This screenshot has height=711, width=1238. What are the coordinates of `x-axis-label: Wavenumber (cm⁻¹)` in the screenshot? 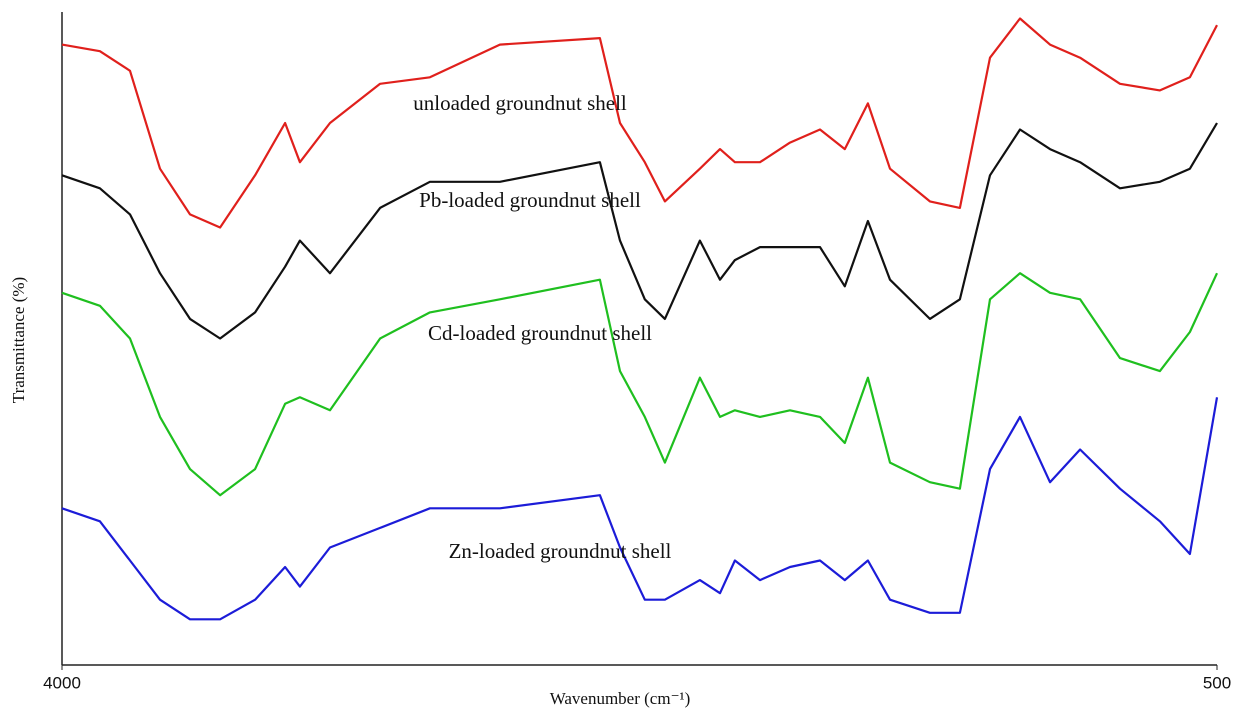 It's located at (620, 698).